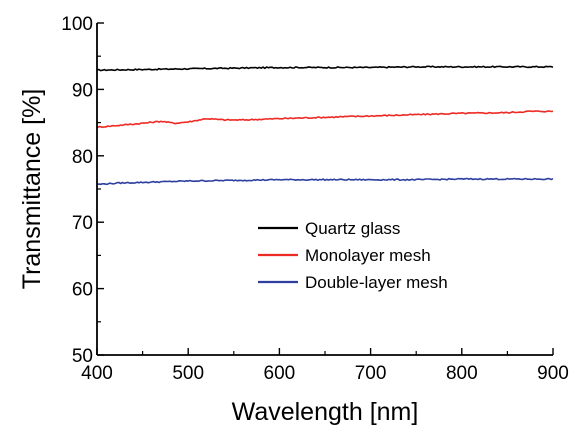  What do you see at coordinates (97, 373) in the screenshot?
I see `x-tick-label: 400` at bounding box center [97, 373].